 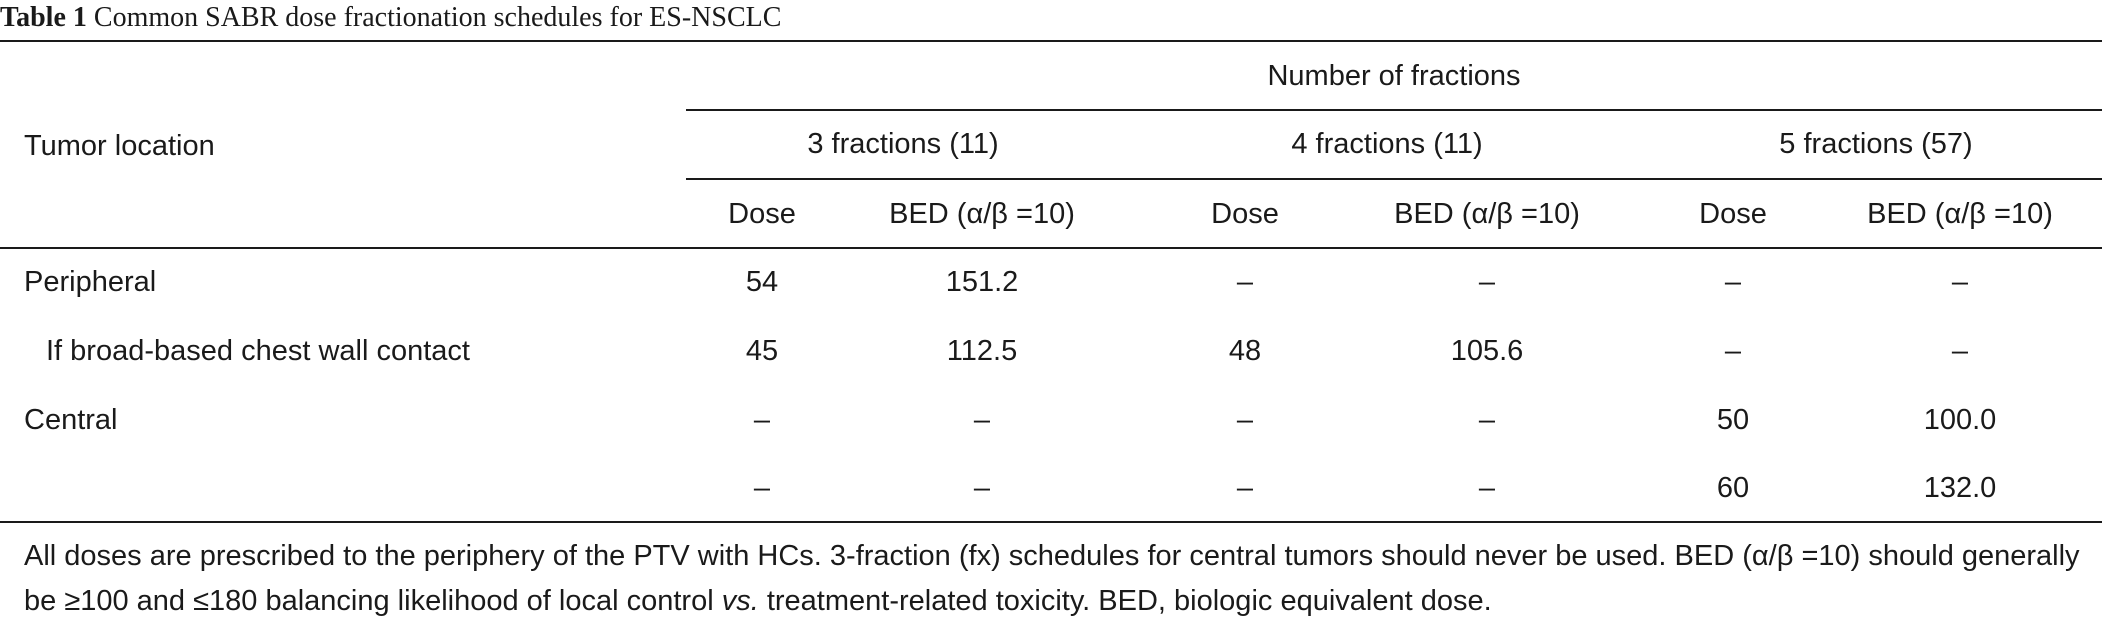 I want to click on table-cell: 105.6, so click(x=1487, y=351).